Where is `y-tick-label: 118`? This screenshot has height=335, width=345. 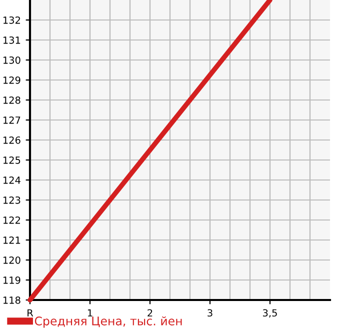 y-tick-label: 118 is located at coordinates (11, 300).